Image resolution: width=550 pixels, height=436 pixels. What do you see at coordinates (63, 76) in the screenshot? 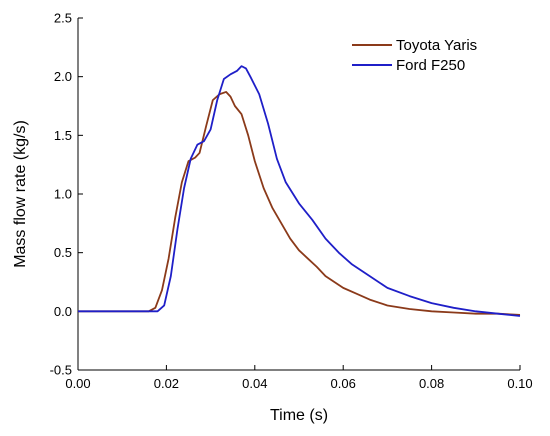
I see `y-tick-label: 2.0` at bounding box center [63, 76].